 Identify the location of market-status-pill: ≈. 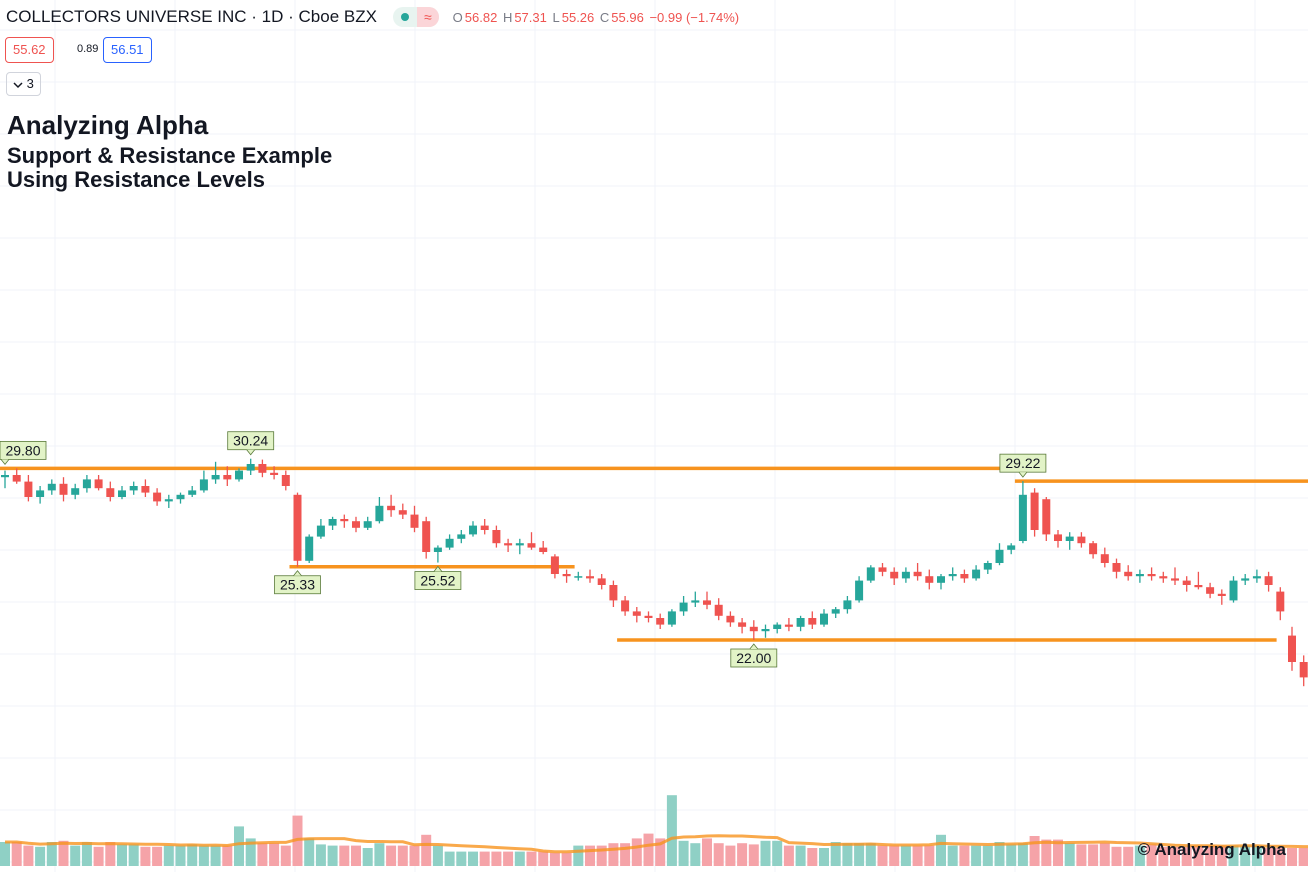
(415, 17).